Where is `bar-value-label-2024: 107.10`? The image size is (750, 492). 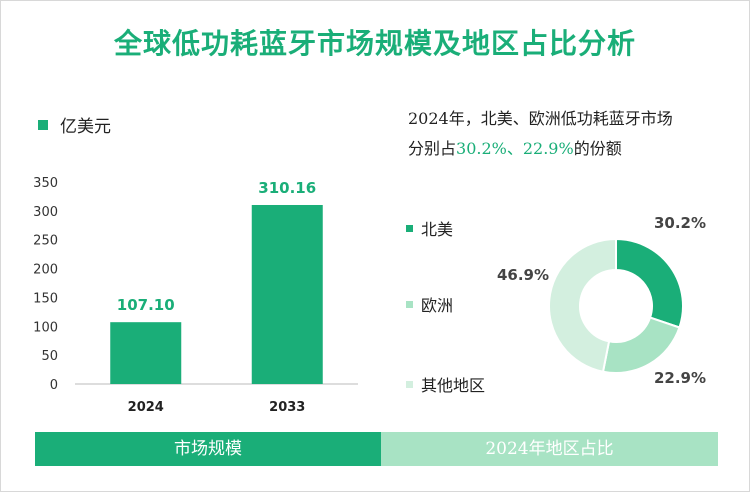
bar-value-label-2024: 107.10 is located at coordinates (146, 305).